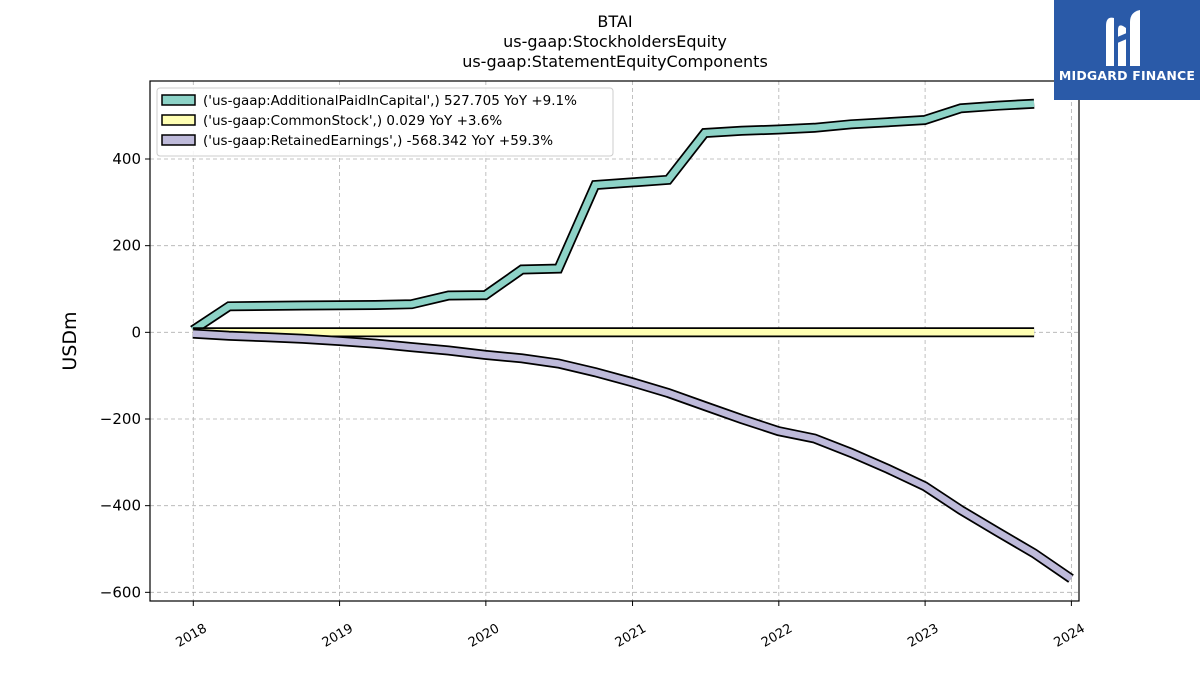 The image size is (1200, 675). What do you see at coordinates (120, 506) in the screenshot?
I see `y-tick-label: −400` at bounding box center [120, 506].